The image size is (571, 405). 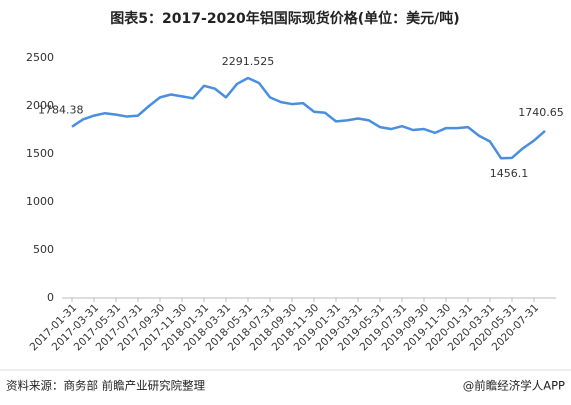 What do you see at coordinates (61, 110) in the screenshot?
I see `data-label: 1784.38` at bounding box center [61, 110].